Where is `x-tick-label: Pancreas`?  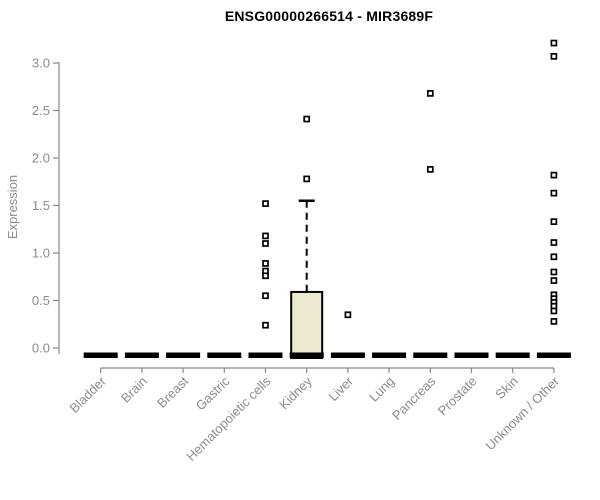 x-tick-label: Pancreas is located at coordinates (414, 398).